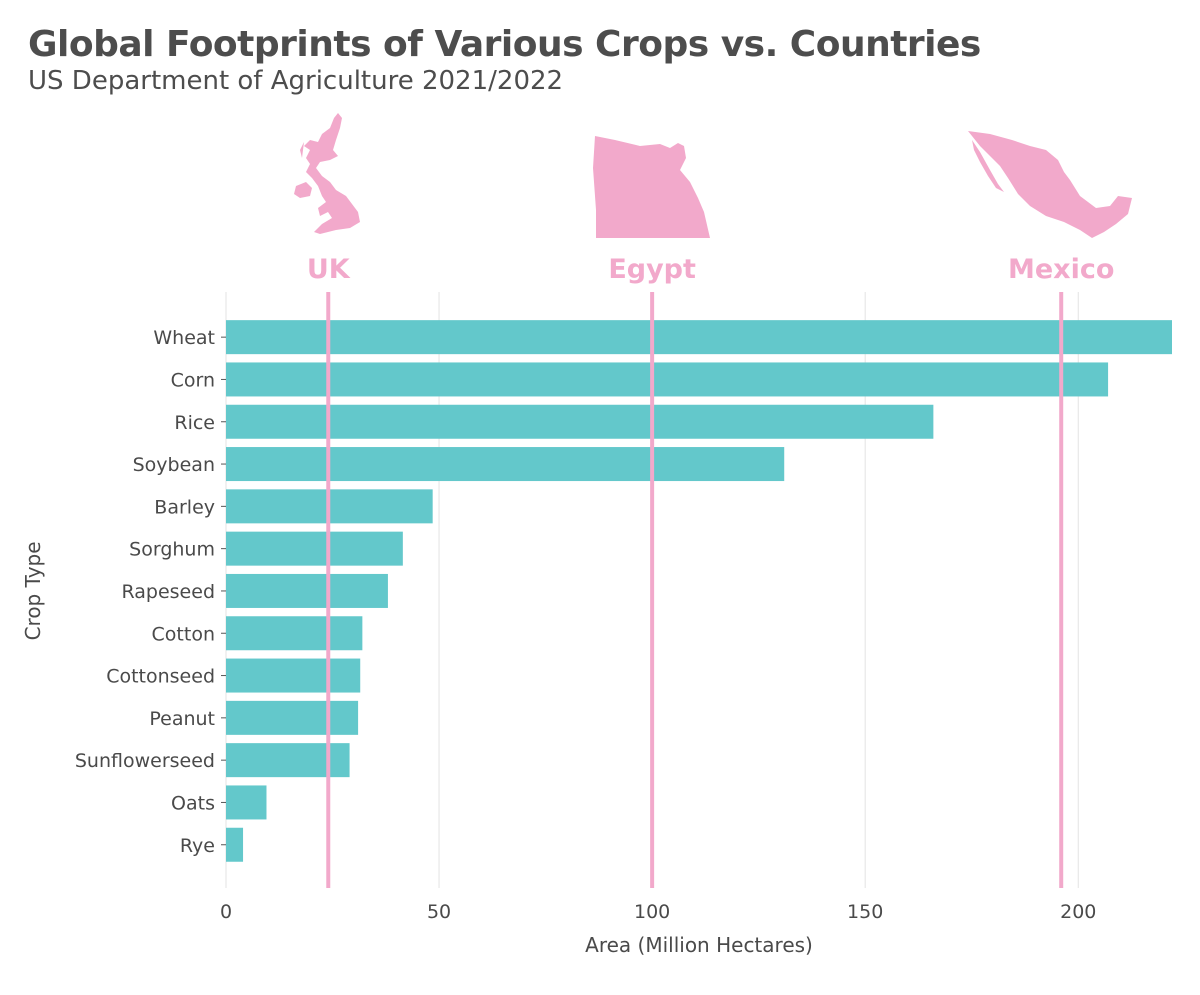 The image size is (1200, 995). What do you see at coordinates (865, 912) in the screenshot?
I see `x-tick-label: 150` at bounding box center [865, 912].